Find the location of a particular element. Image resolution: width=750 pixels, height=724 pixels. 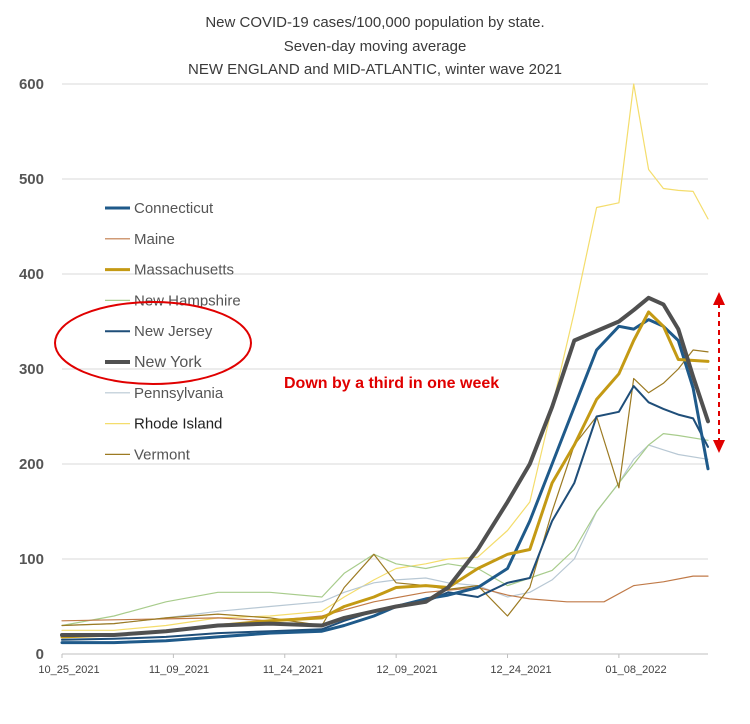

y-tick-label: 400 is located at coordinates (31, 274).